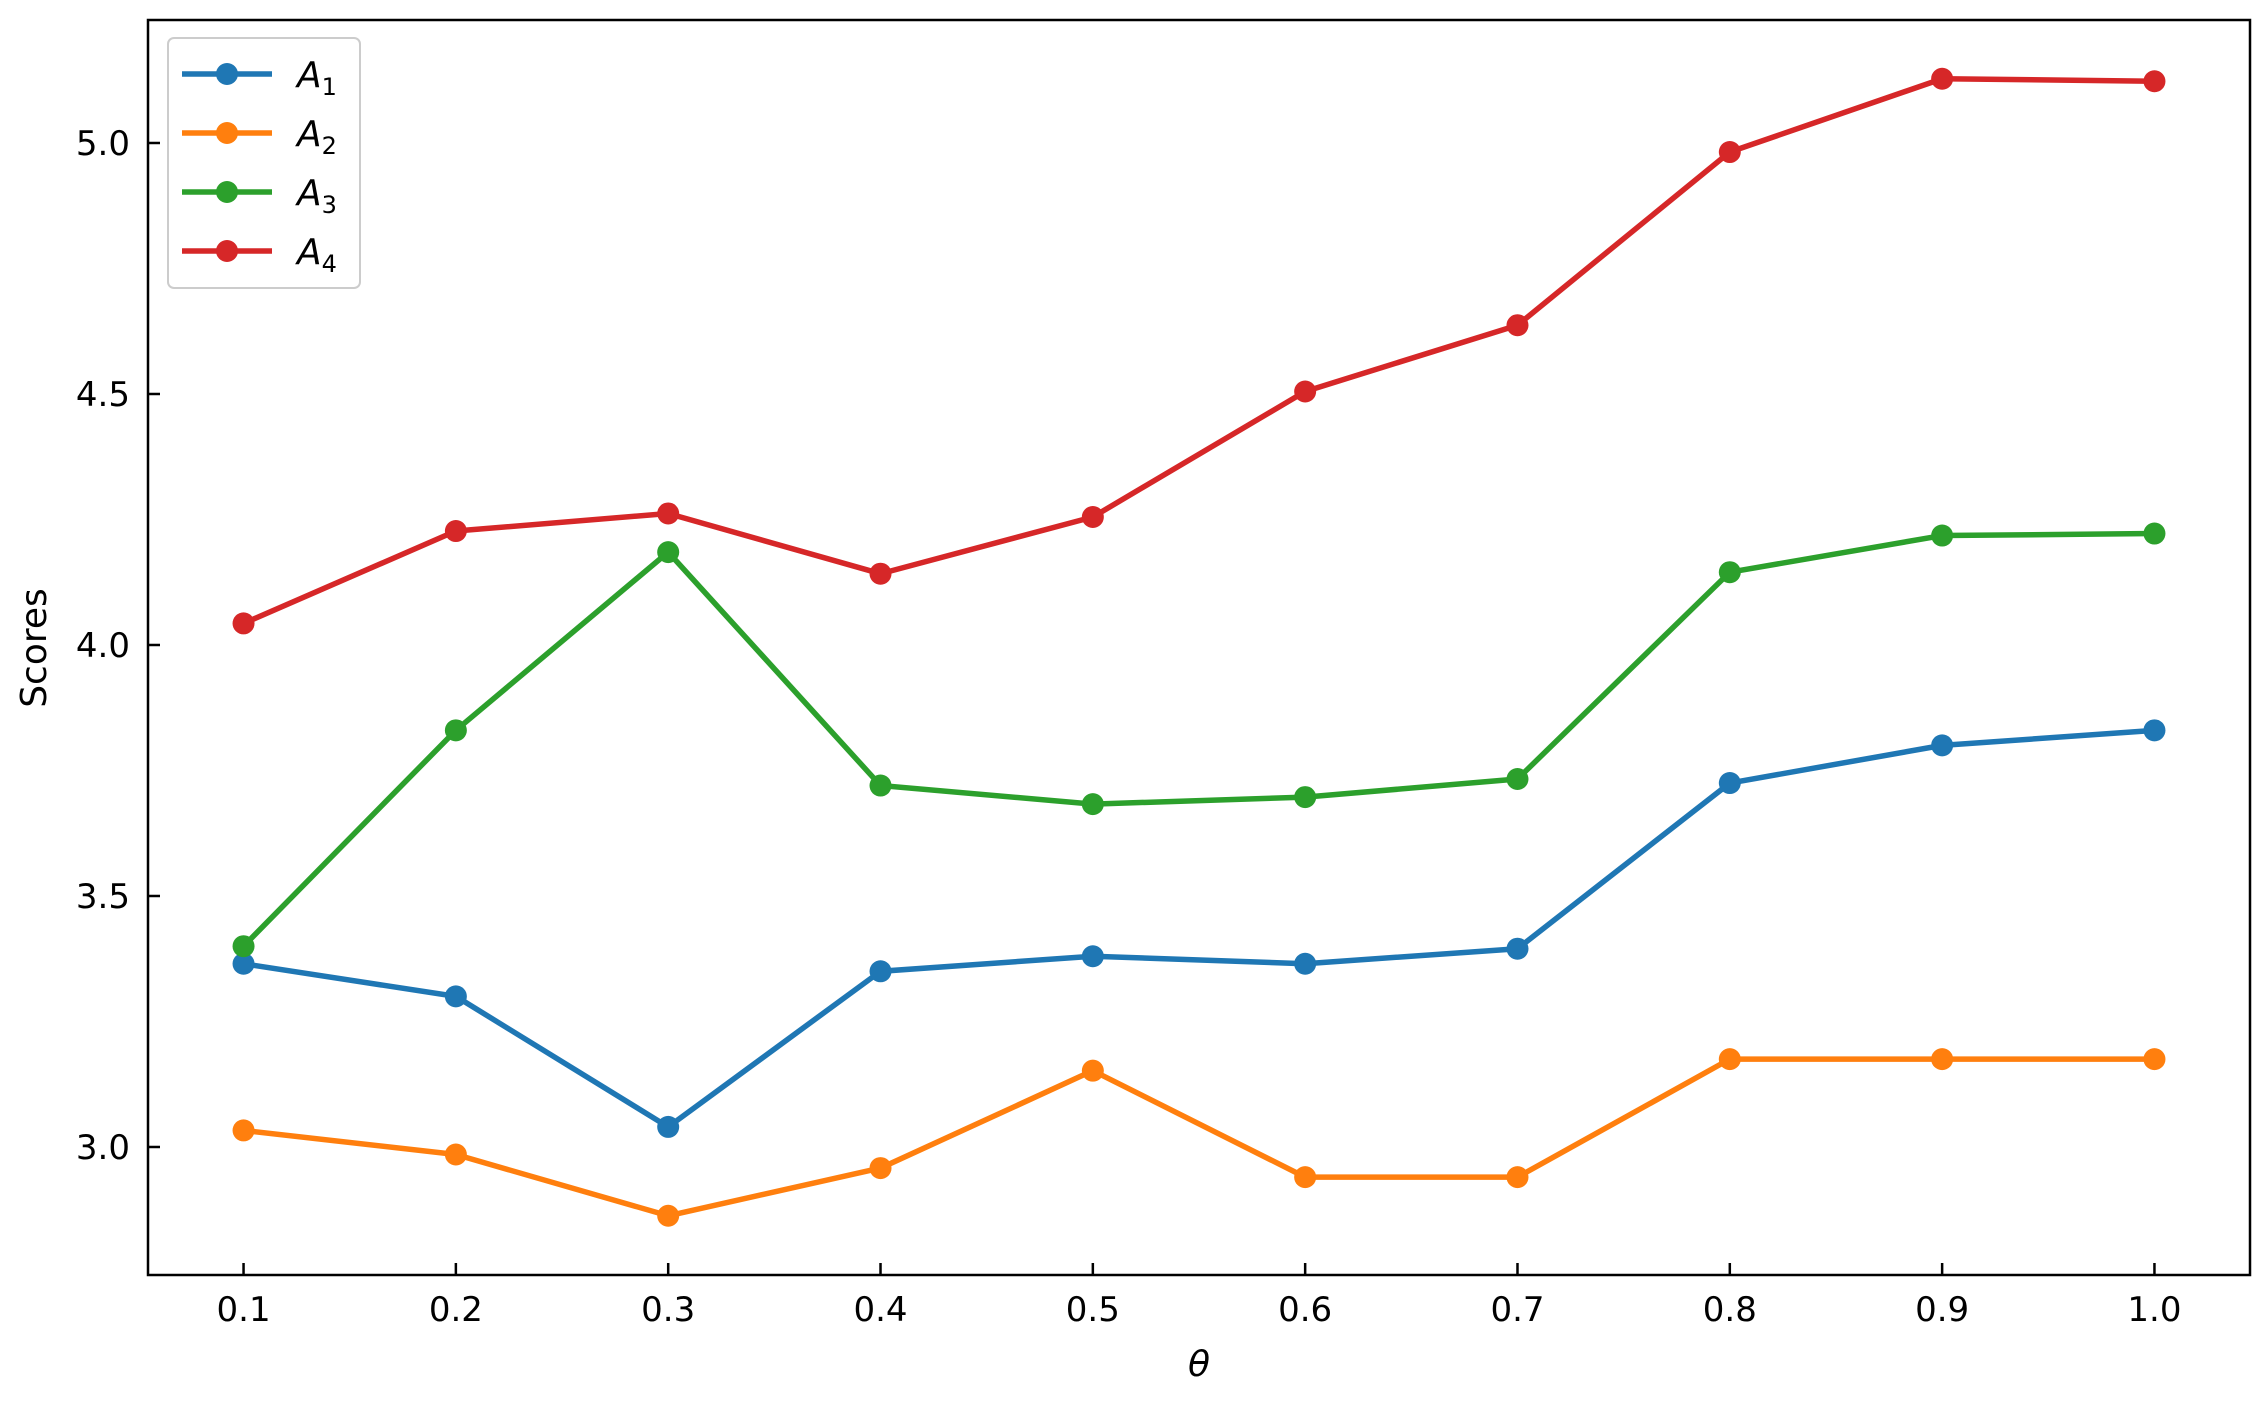 The height and width of the screenshot is (1404, 2268). Describe the element at coordinates (259, 196) in the screenshot. I see `legend-item: A3` at that location.